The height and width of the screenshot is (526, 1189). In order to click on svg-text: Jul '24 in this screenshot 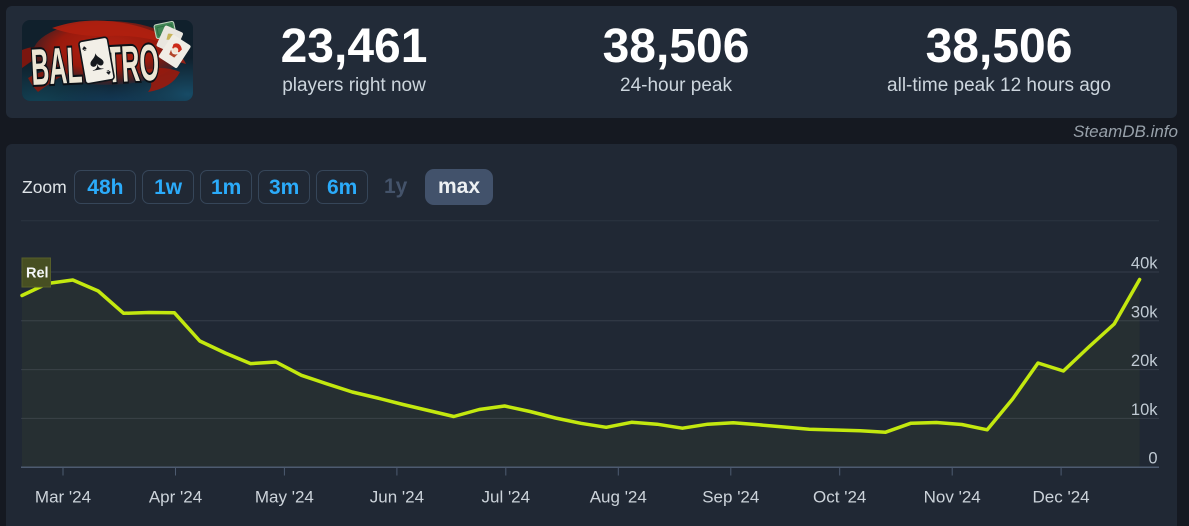, I will do `click(505, 497)`.